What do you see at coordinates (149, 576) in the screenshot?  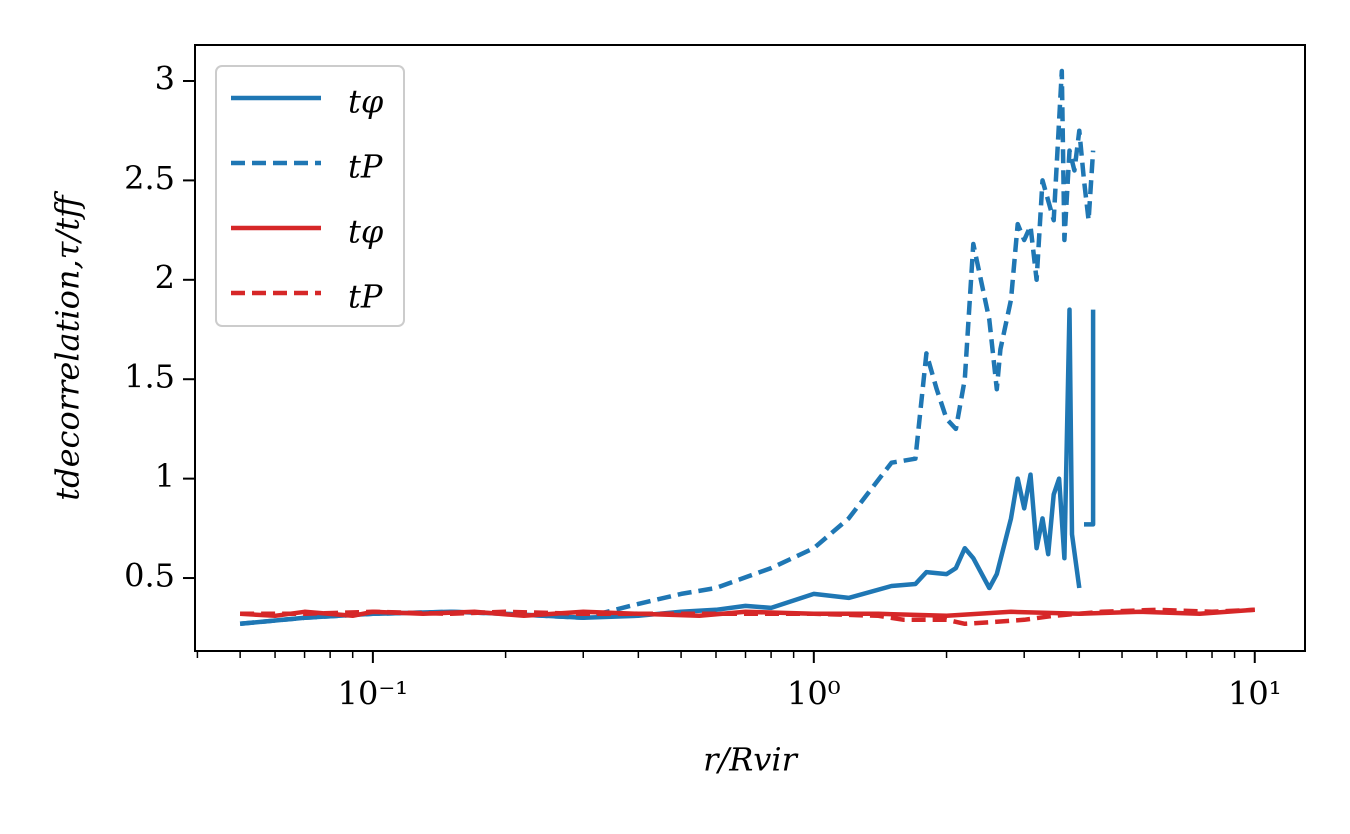 I see `y-tick-label: 0.5` at bounding box center [149, 576].